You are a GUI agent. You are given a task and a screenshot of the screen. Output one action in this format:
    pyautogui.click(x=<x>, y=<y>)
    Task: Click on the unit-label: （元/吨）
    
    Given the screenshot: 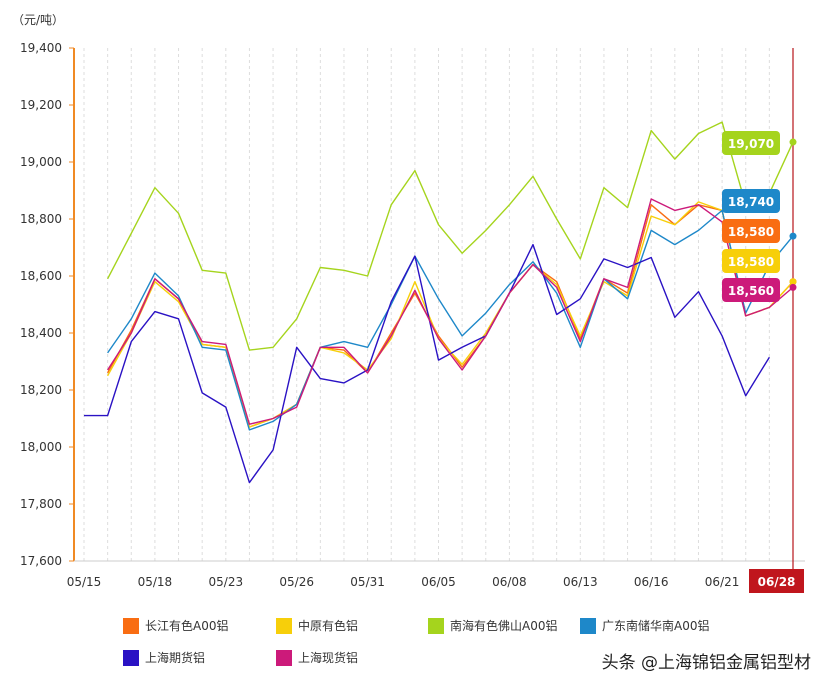 What is the action you would take?
    pyautogui.click(x=38, y=20)
    